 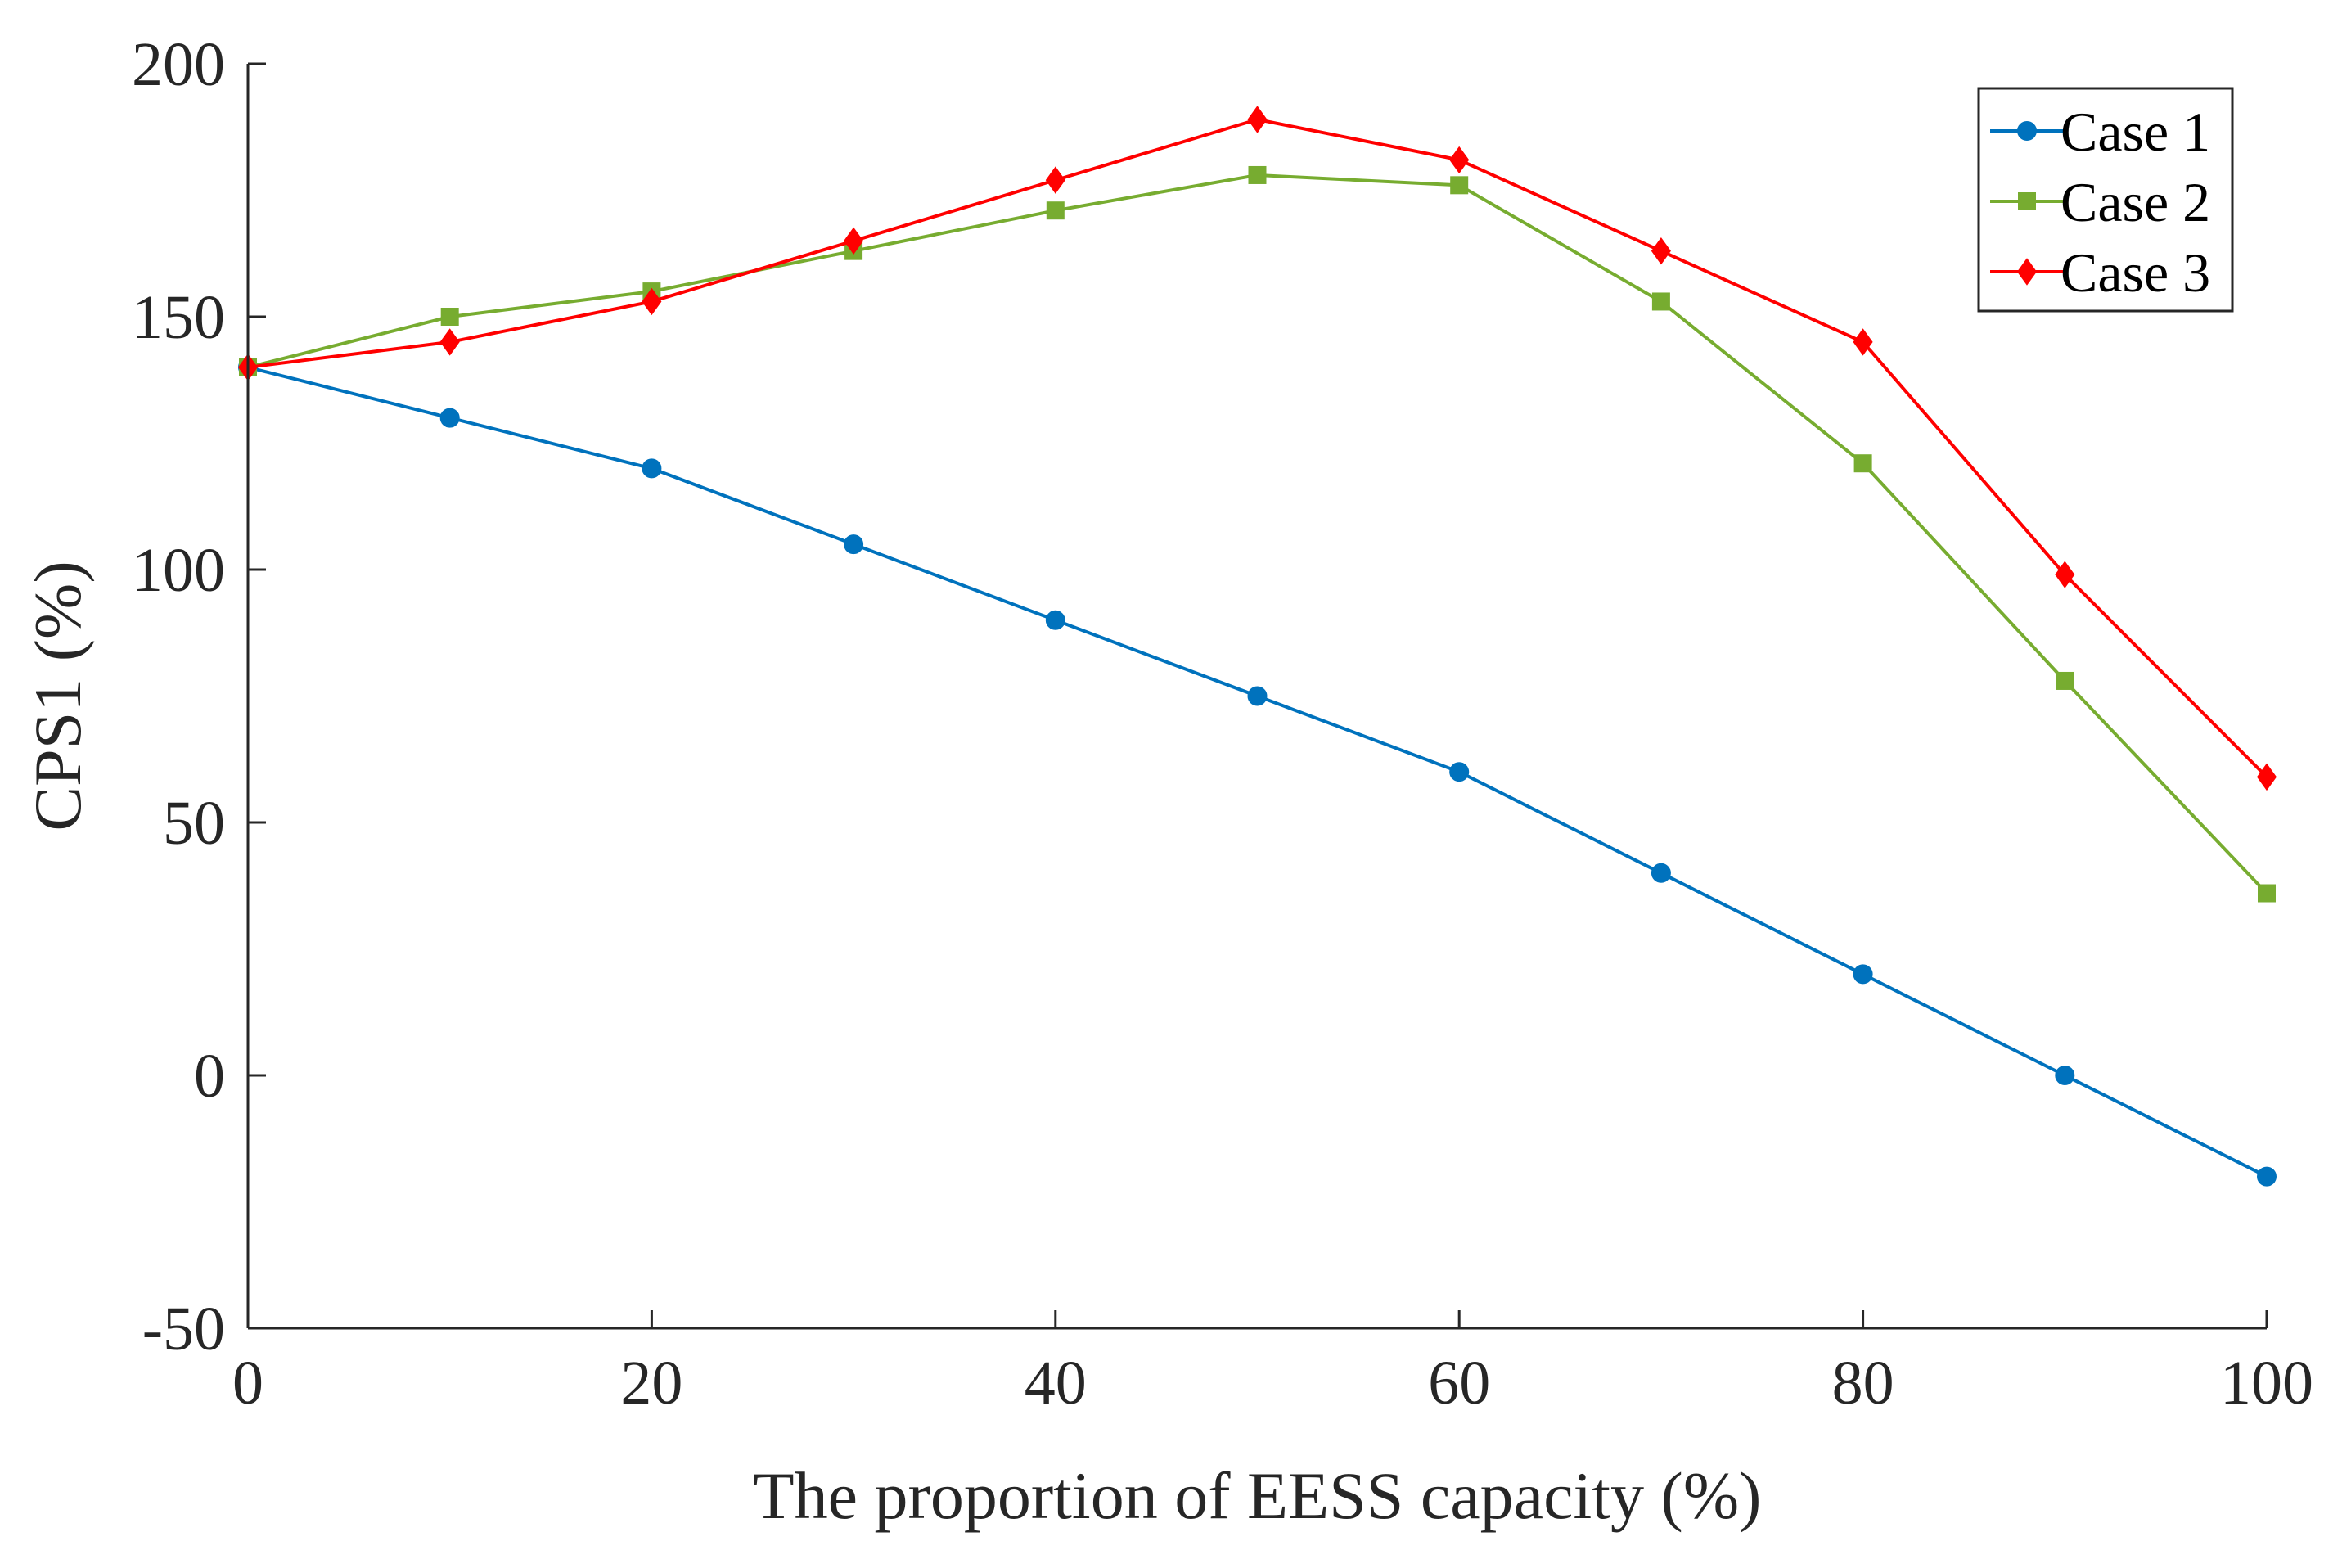 I want to click on legend: Case 1 Case 2 Case 3, so click(x=2105, y=200).